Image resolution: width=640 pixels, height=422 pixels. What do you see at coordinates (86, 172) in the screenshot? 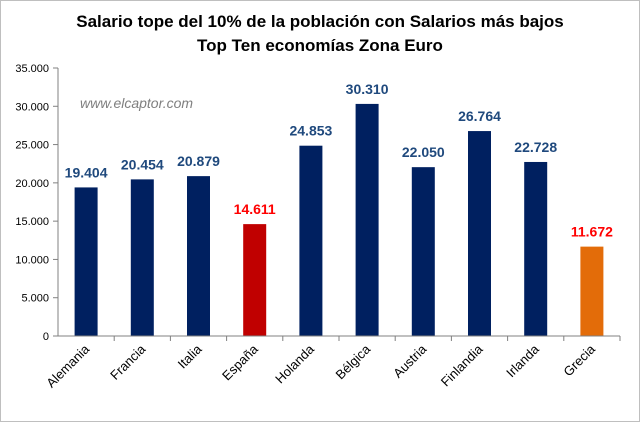
I see `value-label: 19.404` at bounding box center [86, 172].